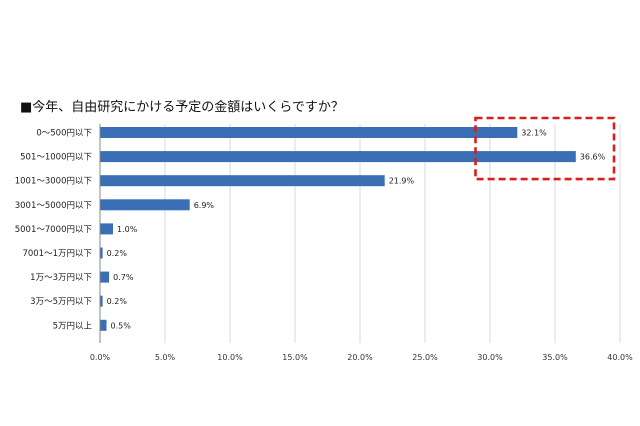  I want to click on category-label: 5万円以上, so click(73, 326).